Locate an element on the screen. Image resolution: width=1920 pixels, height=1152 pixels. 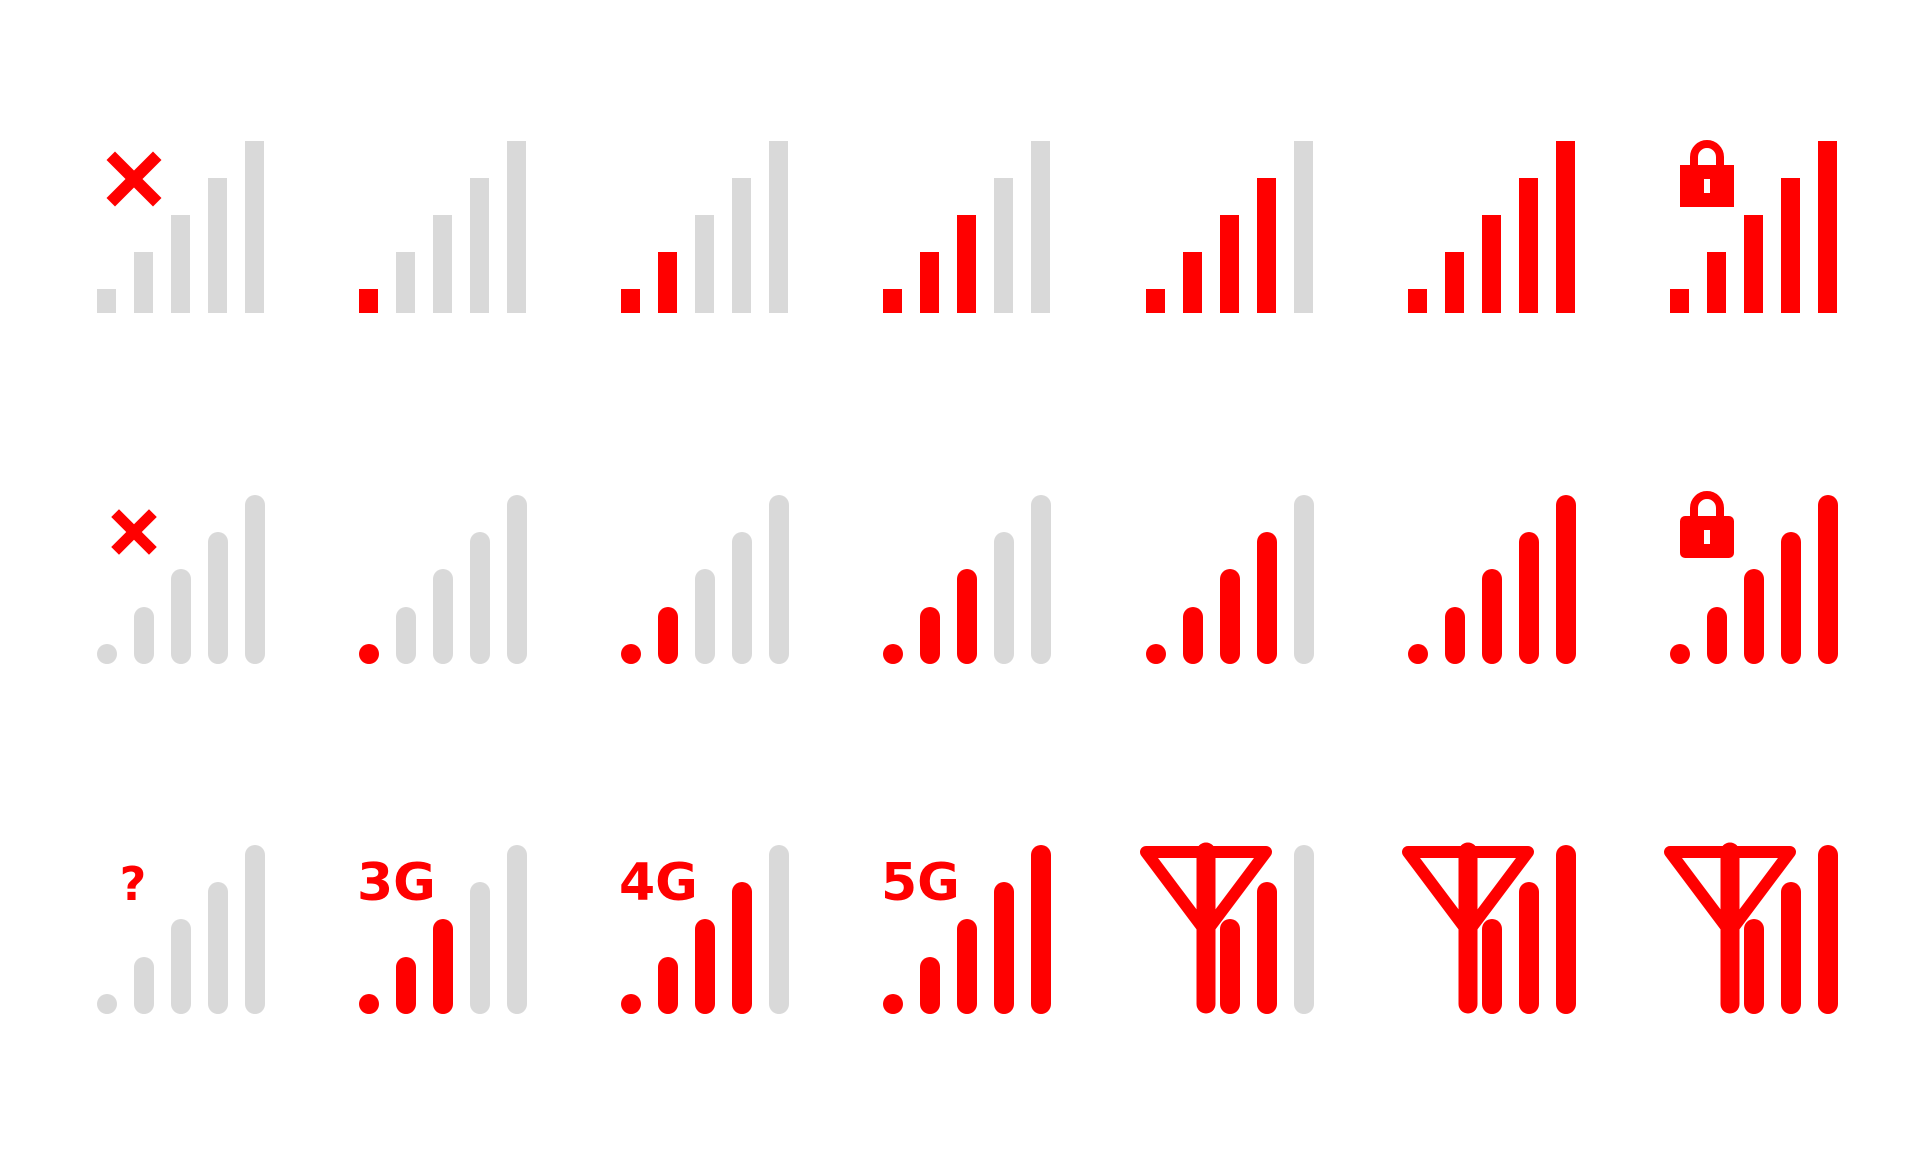
signal-icon-r1-c7 is located at coordinates (1753, 226).